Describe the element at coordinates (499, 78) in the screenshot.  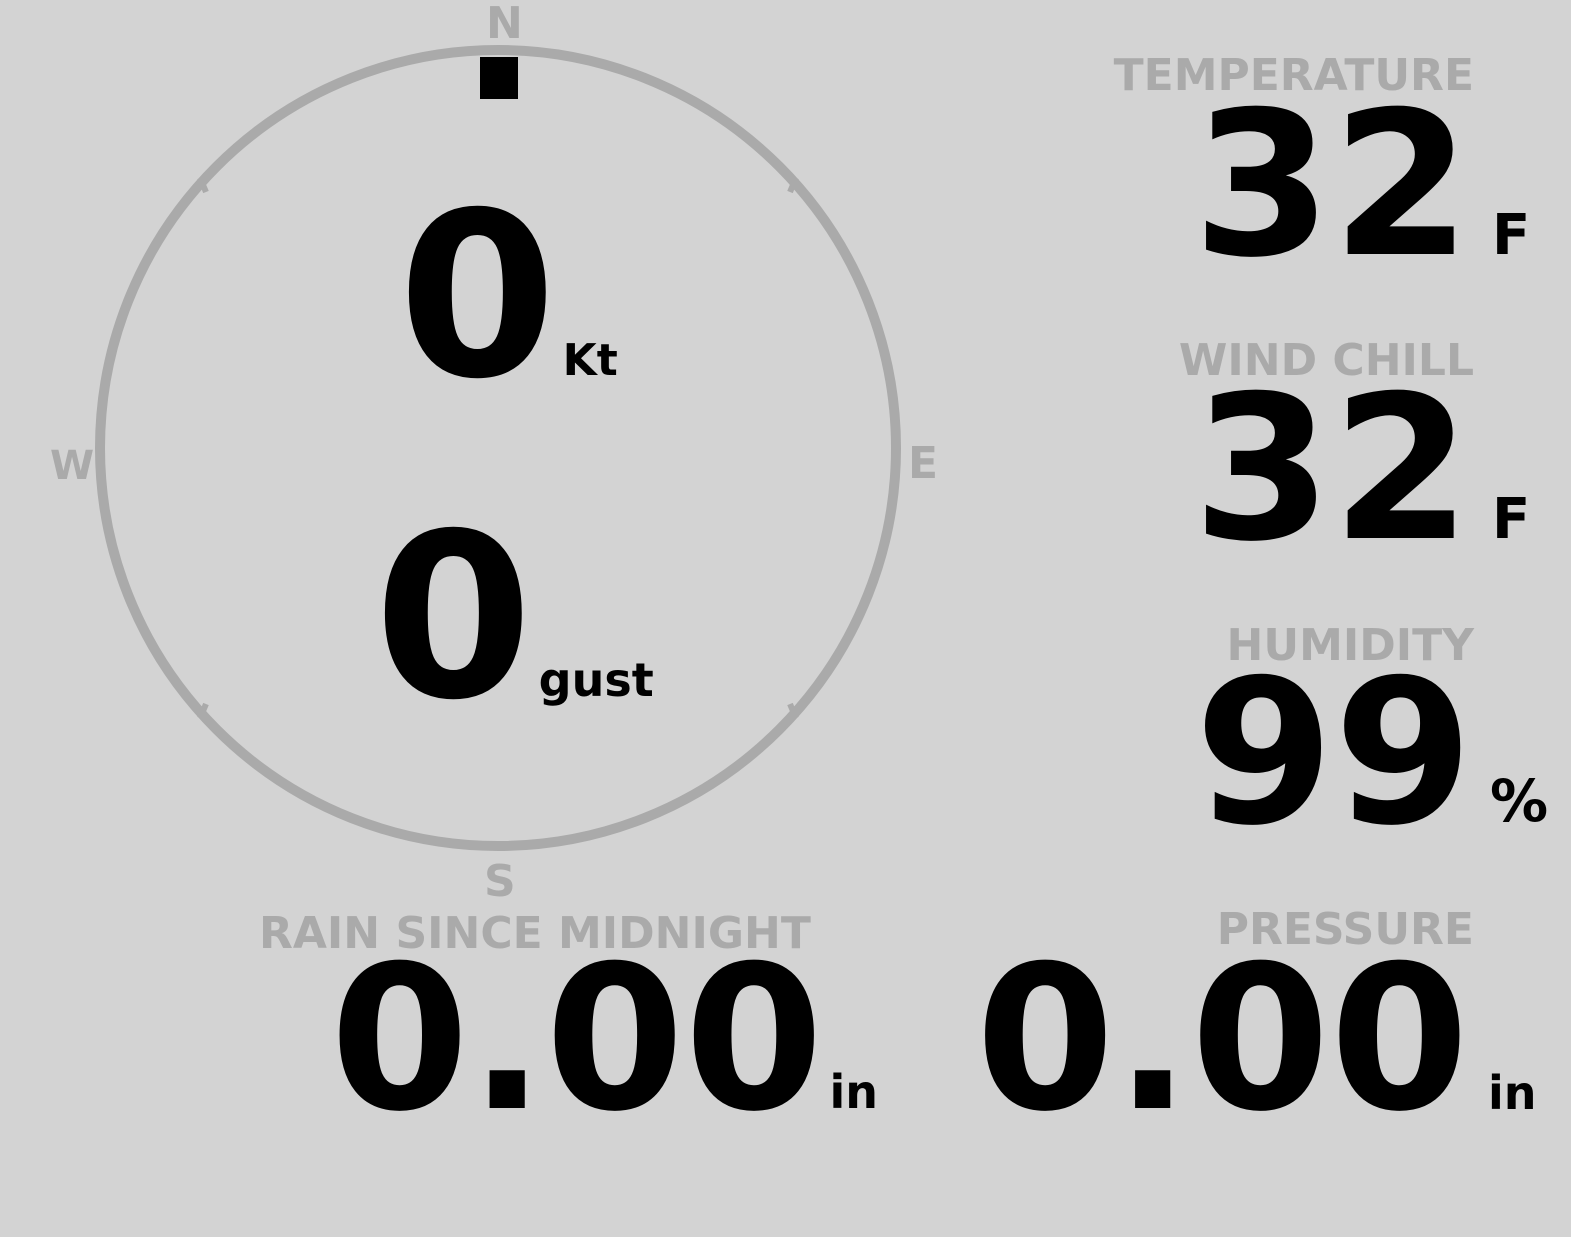
I see `wind-direction-indicator` at that location.